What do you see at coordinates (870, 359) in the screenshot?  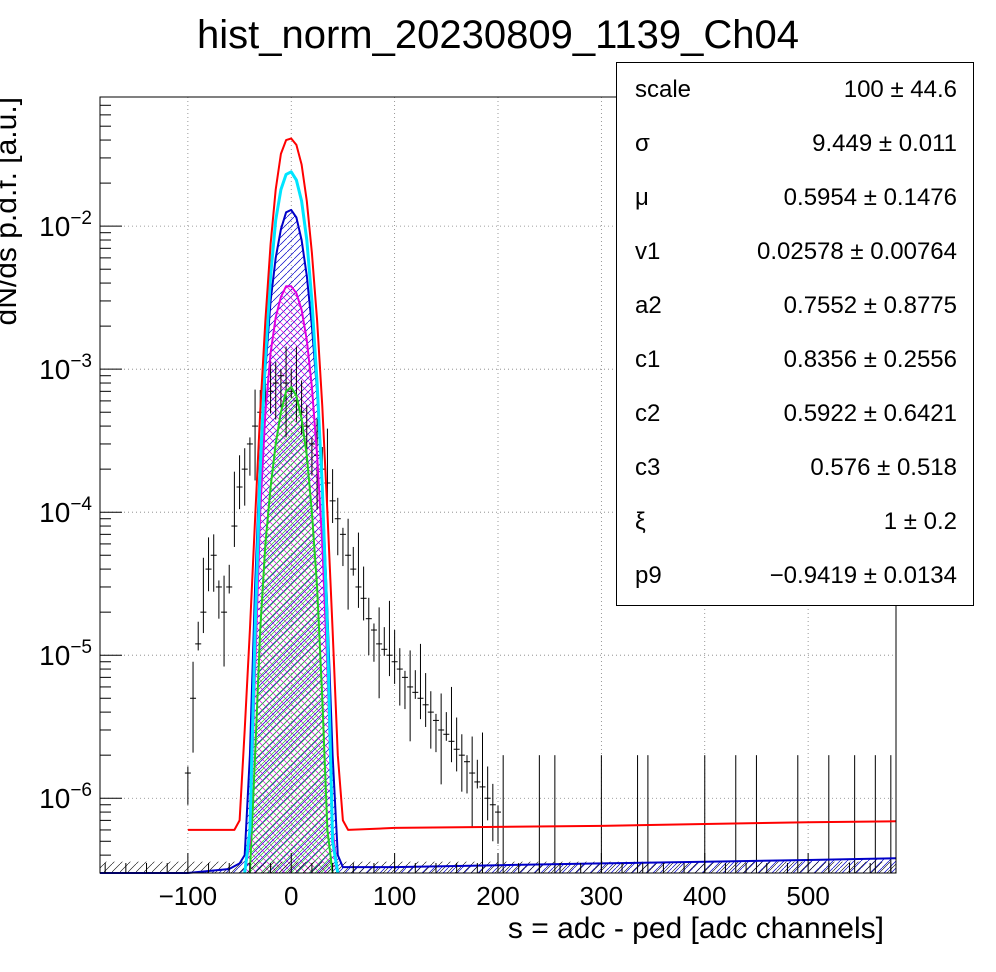 I see `stat-value: 0.8356 ± 0.2556` at bounding box center [870, 359].